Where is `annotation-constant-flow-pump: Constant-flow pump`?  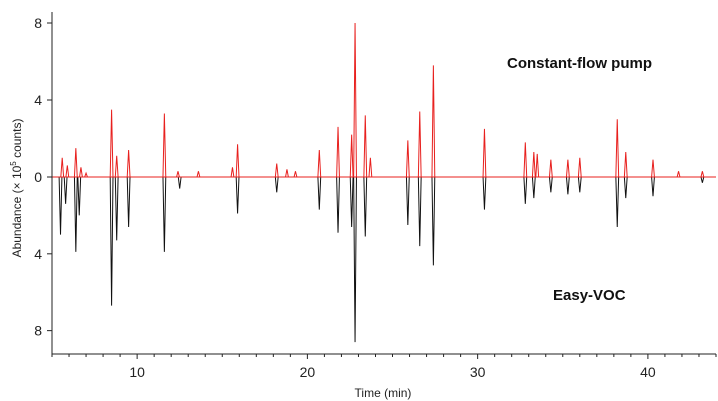 annotation-constant-flow-pump: Constant-flow pump is located at coordinates (579, 63).